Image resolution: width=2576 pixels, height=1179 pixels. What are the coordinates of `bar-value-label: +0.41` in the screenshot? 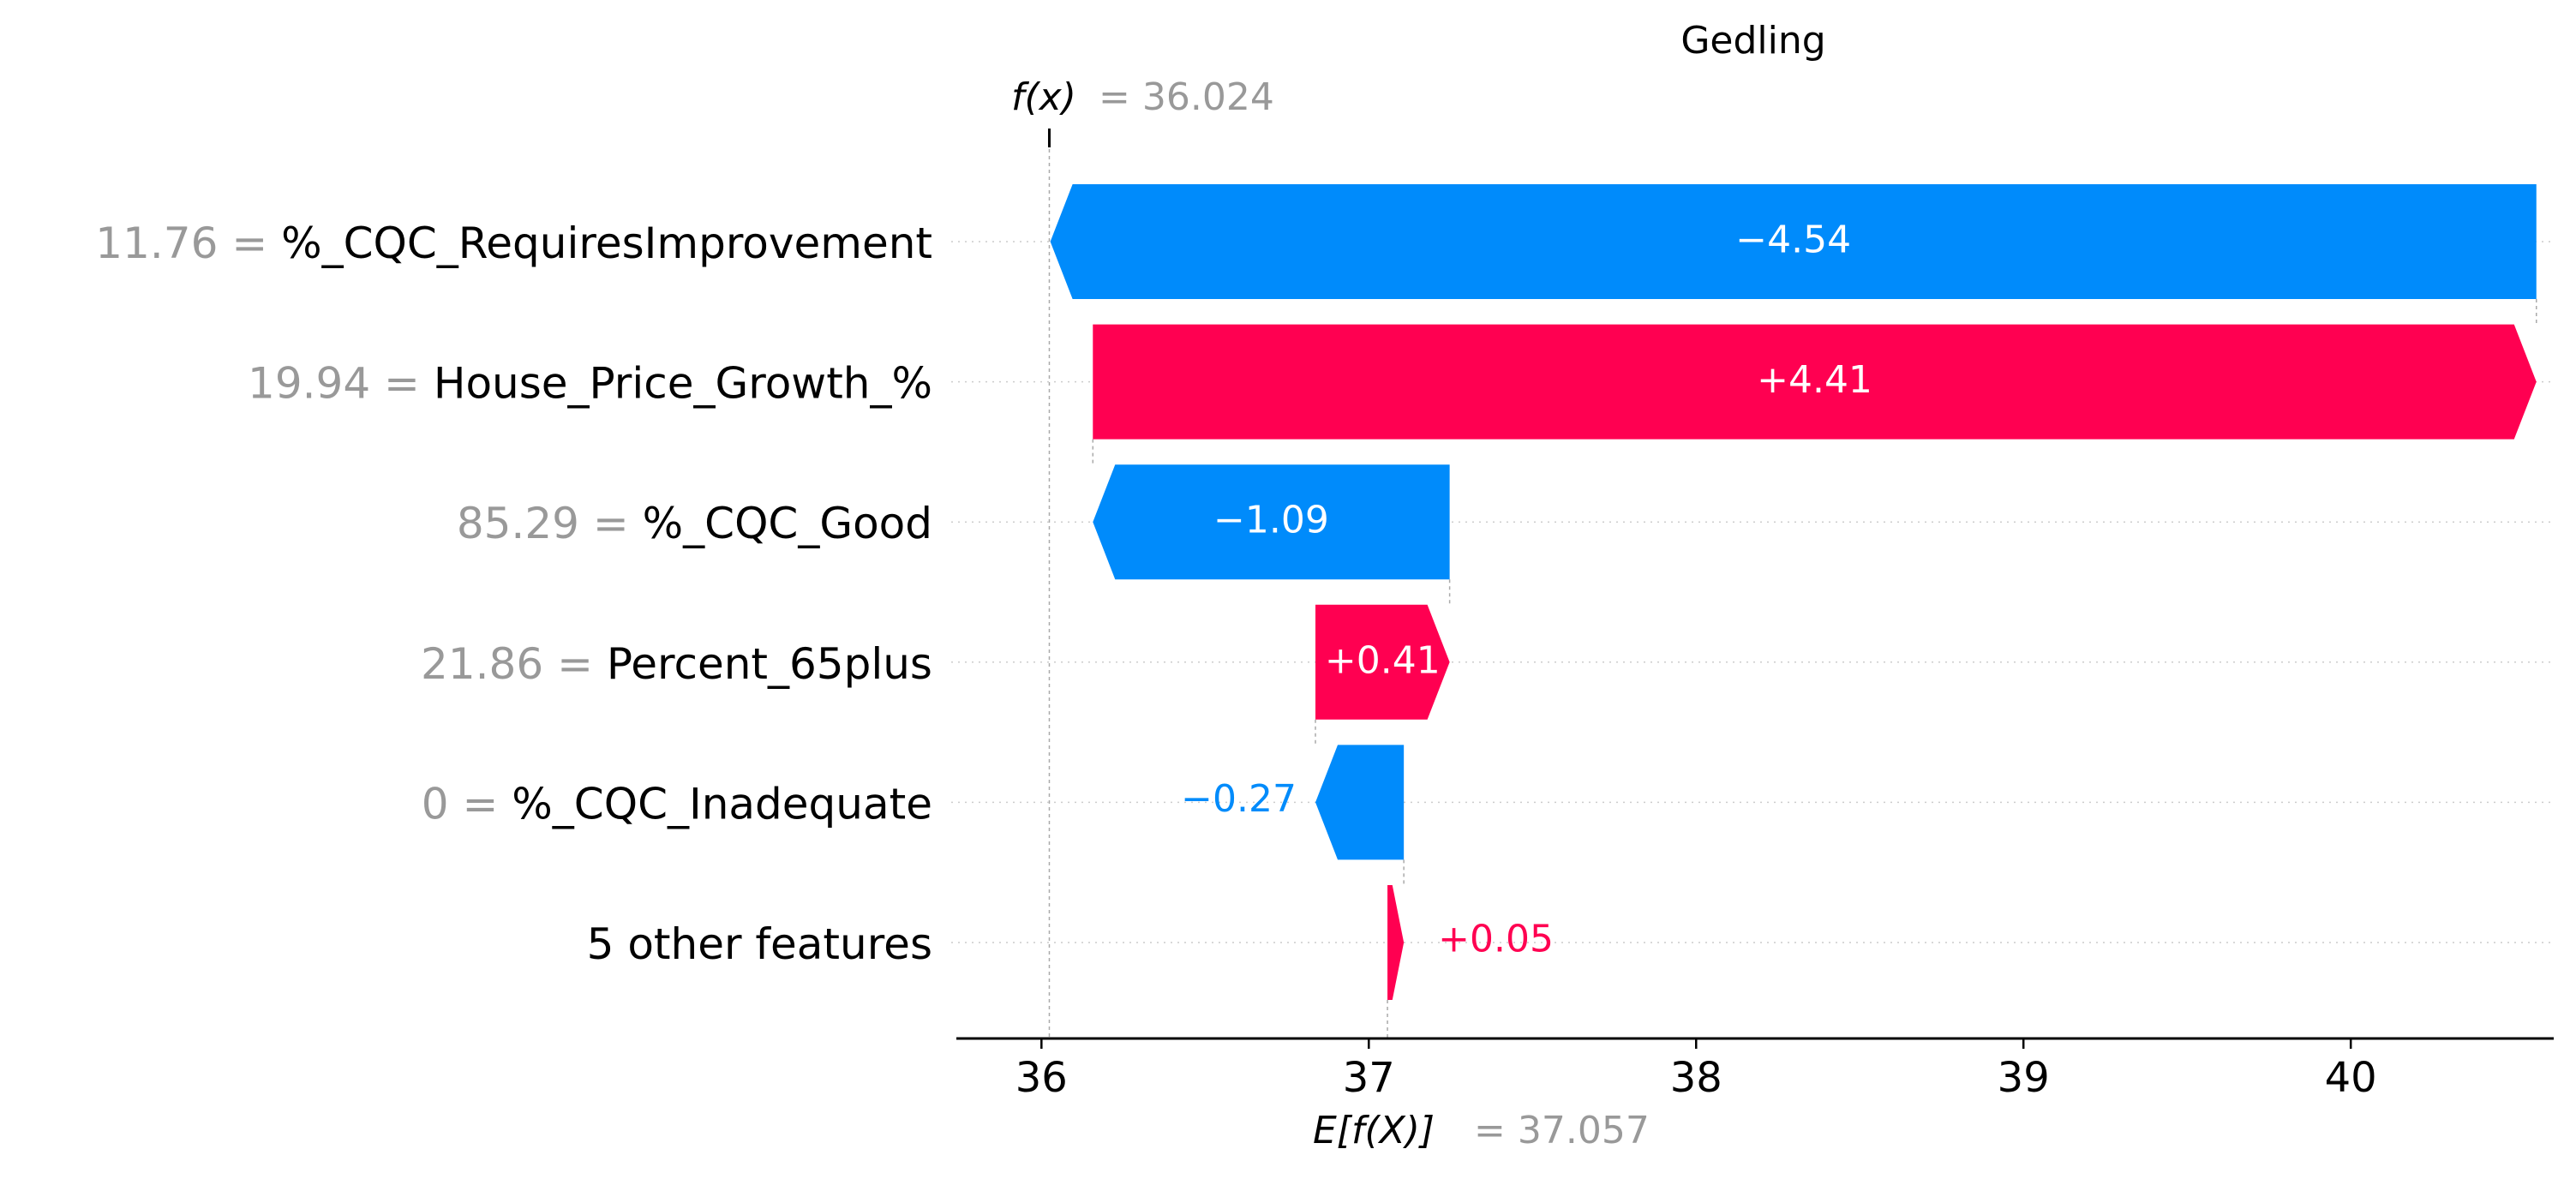 It's located at (1383, 660).